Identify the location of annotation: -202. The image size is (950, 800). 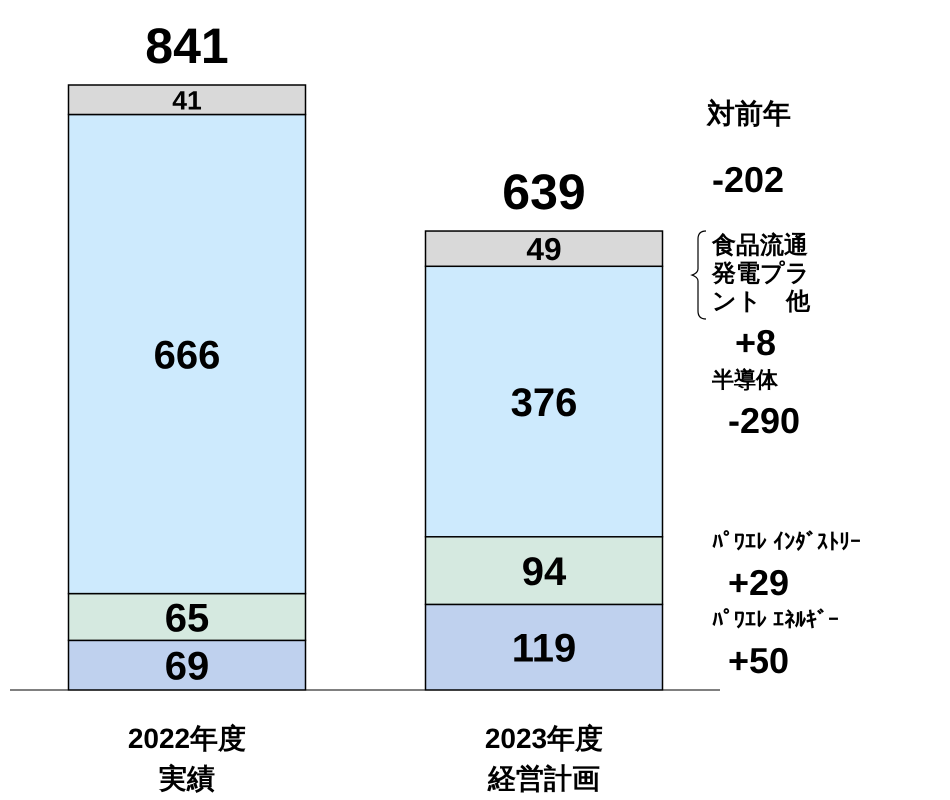
(748, 179).